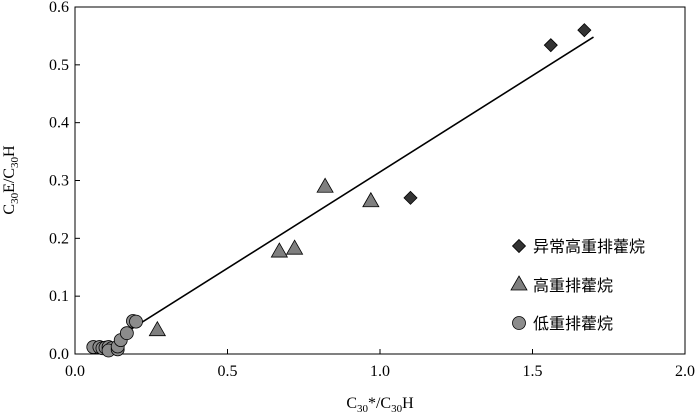 This screenshot has width=700, height=414. I want to click on x-tick-label: 1.0, so click(380, 371).